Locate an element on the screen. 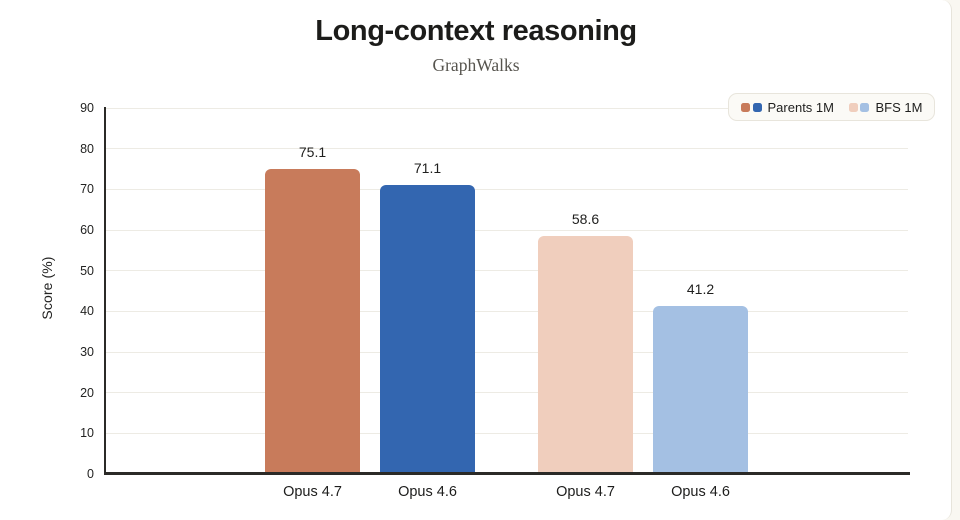  y-tick-label: 0 is located at coordinates (90, 474).